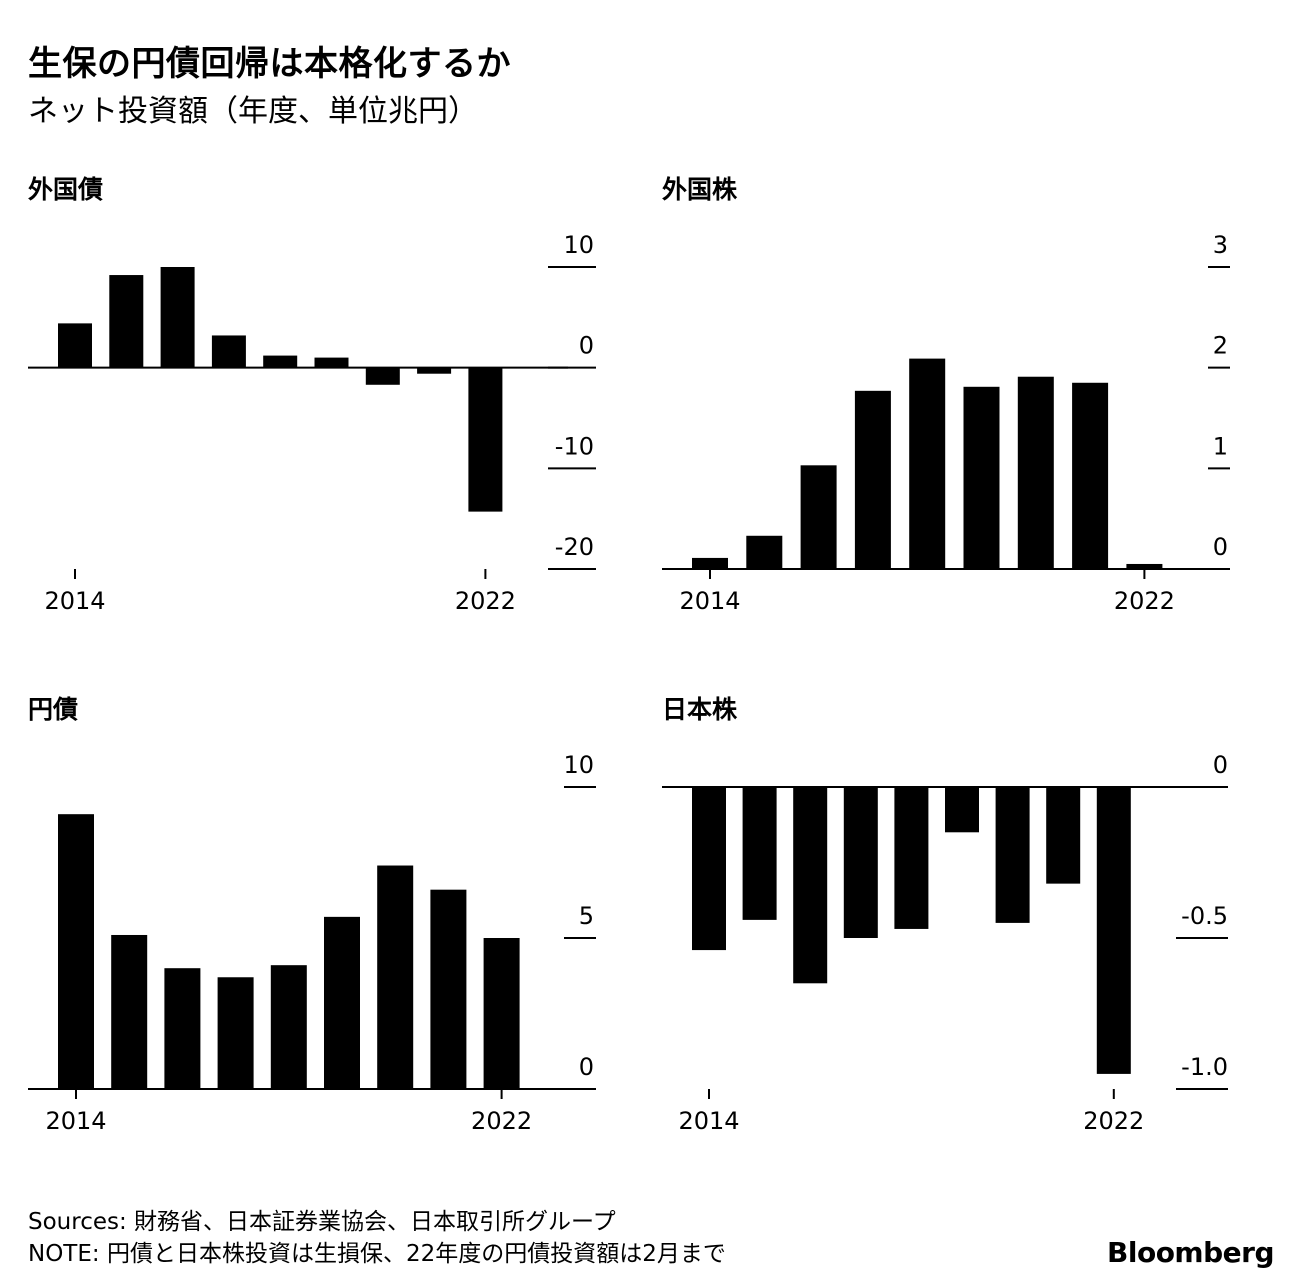 This screenshot has height=1286, width=1296. What do you see at coordinates (53, 709) in the screenshot?
I see `panel-title-yen-bonds: 円債` at bounding box center [53, 709].